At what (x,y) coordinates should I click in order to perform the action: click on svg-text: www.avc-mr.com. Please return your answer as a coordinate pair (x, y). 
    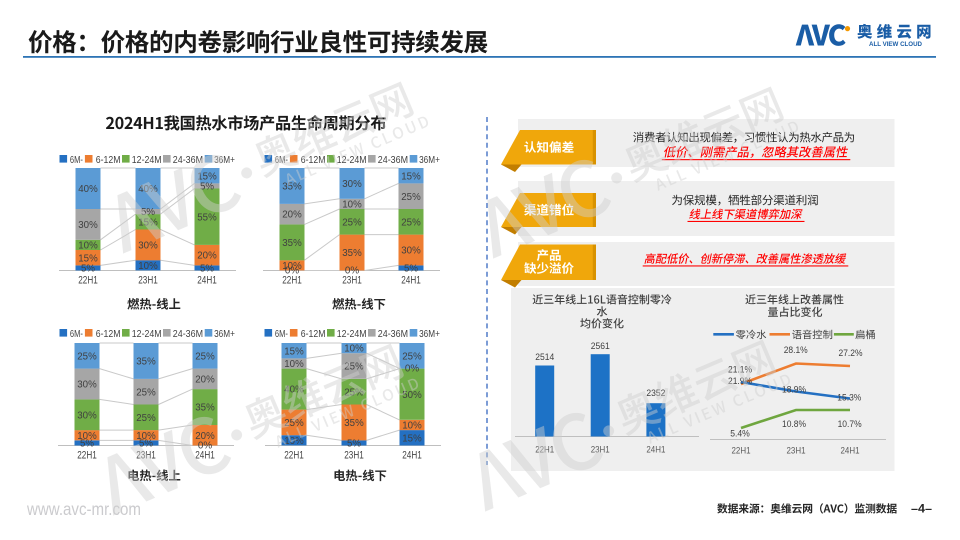
    Looking at the image, I should click on (83, 509).